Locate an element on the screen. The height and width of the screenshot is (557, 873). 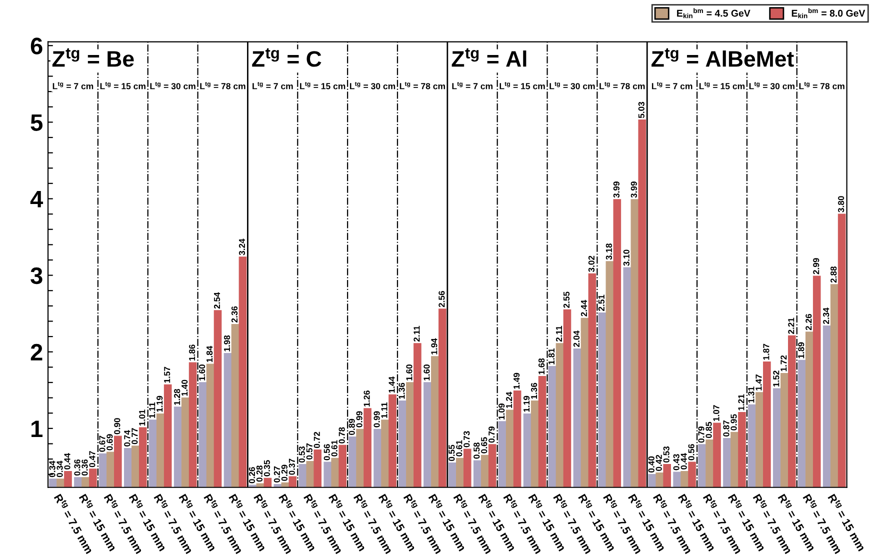
data-label: 2.54 is located at coordinates (217, 300).